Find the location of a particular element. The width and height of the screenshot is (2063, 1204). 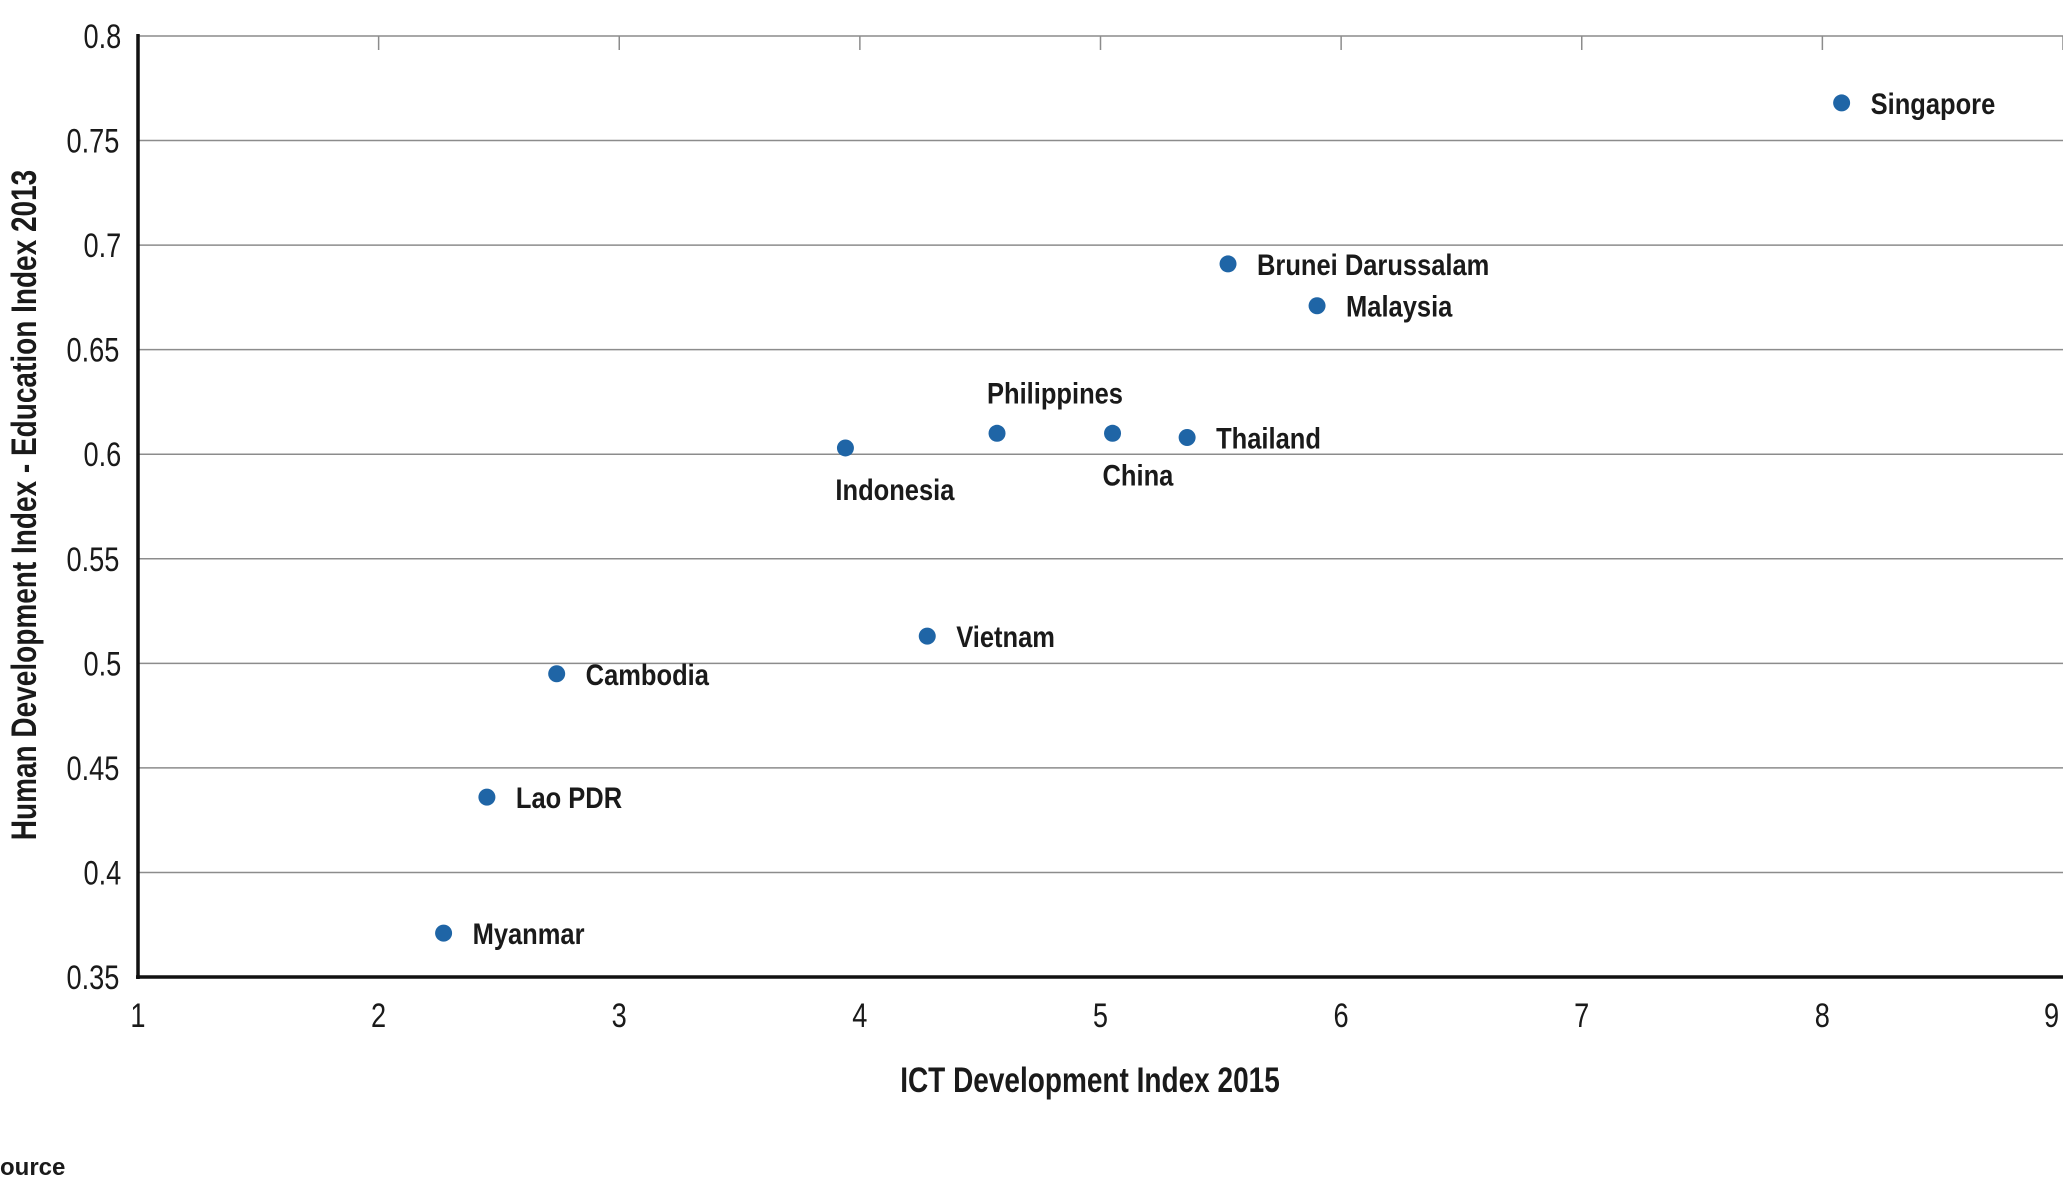

x-tick-label-3: 4 is located at coordinates (859, 1015).